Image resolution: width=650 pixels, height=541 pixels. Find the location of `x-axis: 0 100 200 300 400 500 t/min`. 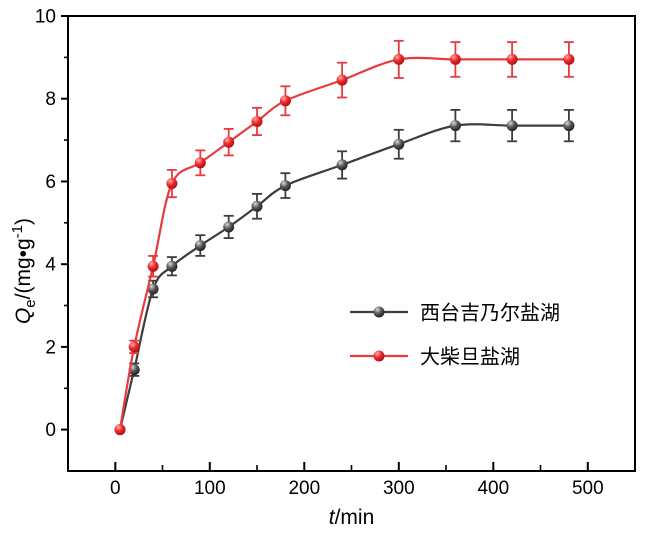

x-axis: 0 100 200 300 400 500 t/min is located at coordinates (357, 495).